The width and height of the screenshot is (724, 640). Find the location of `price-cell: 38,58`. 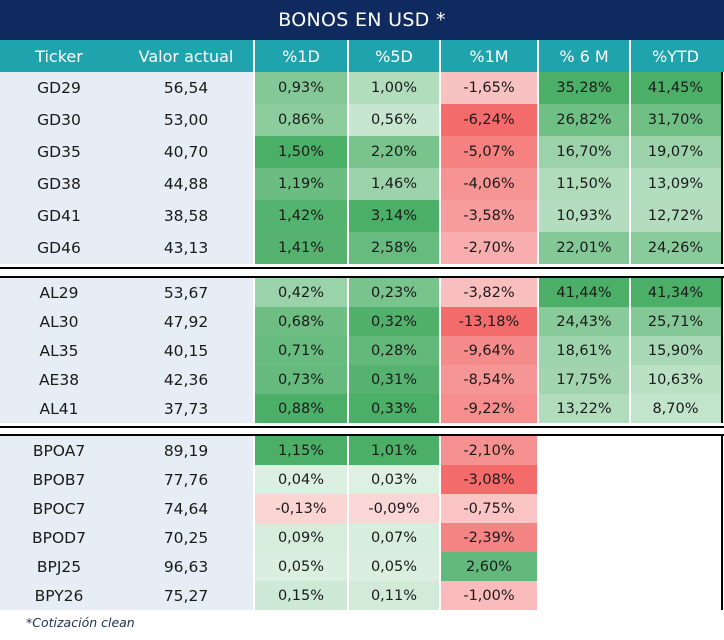

price-cell: 38,58 is located at coordinates (186, 216).